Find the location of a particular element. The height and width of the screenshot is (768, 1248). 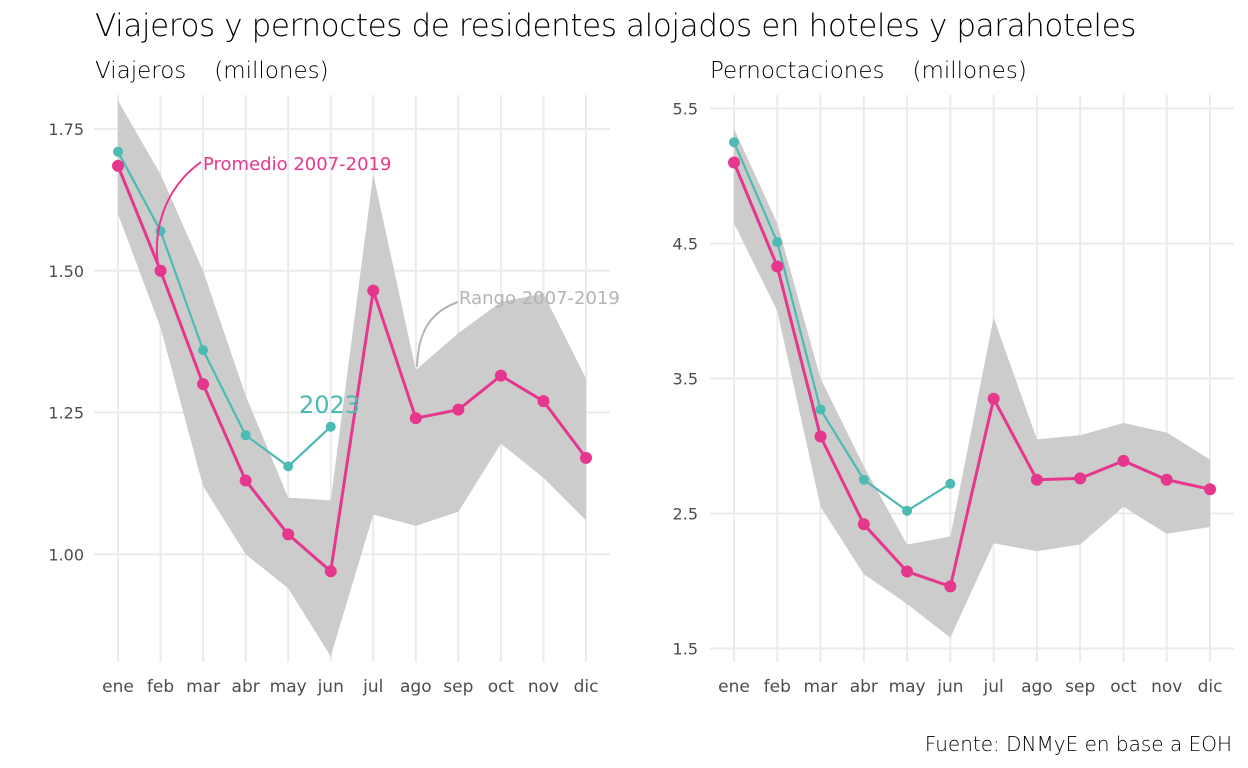

left-subtitle-text: Viajeros is located at coordinates (141, 71).